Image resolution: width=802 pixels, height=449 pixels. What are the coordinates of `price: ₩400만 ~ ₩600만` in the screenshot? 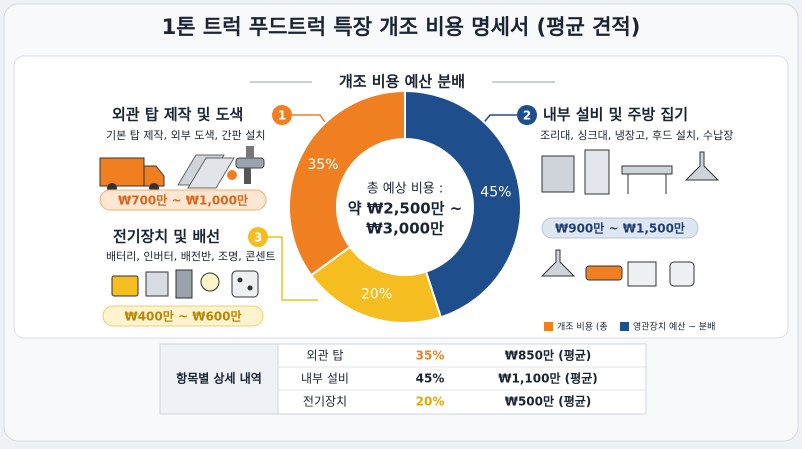 It's located at (182, 316).